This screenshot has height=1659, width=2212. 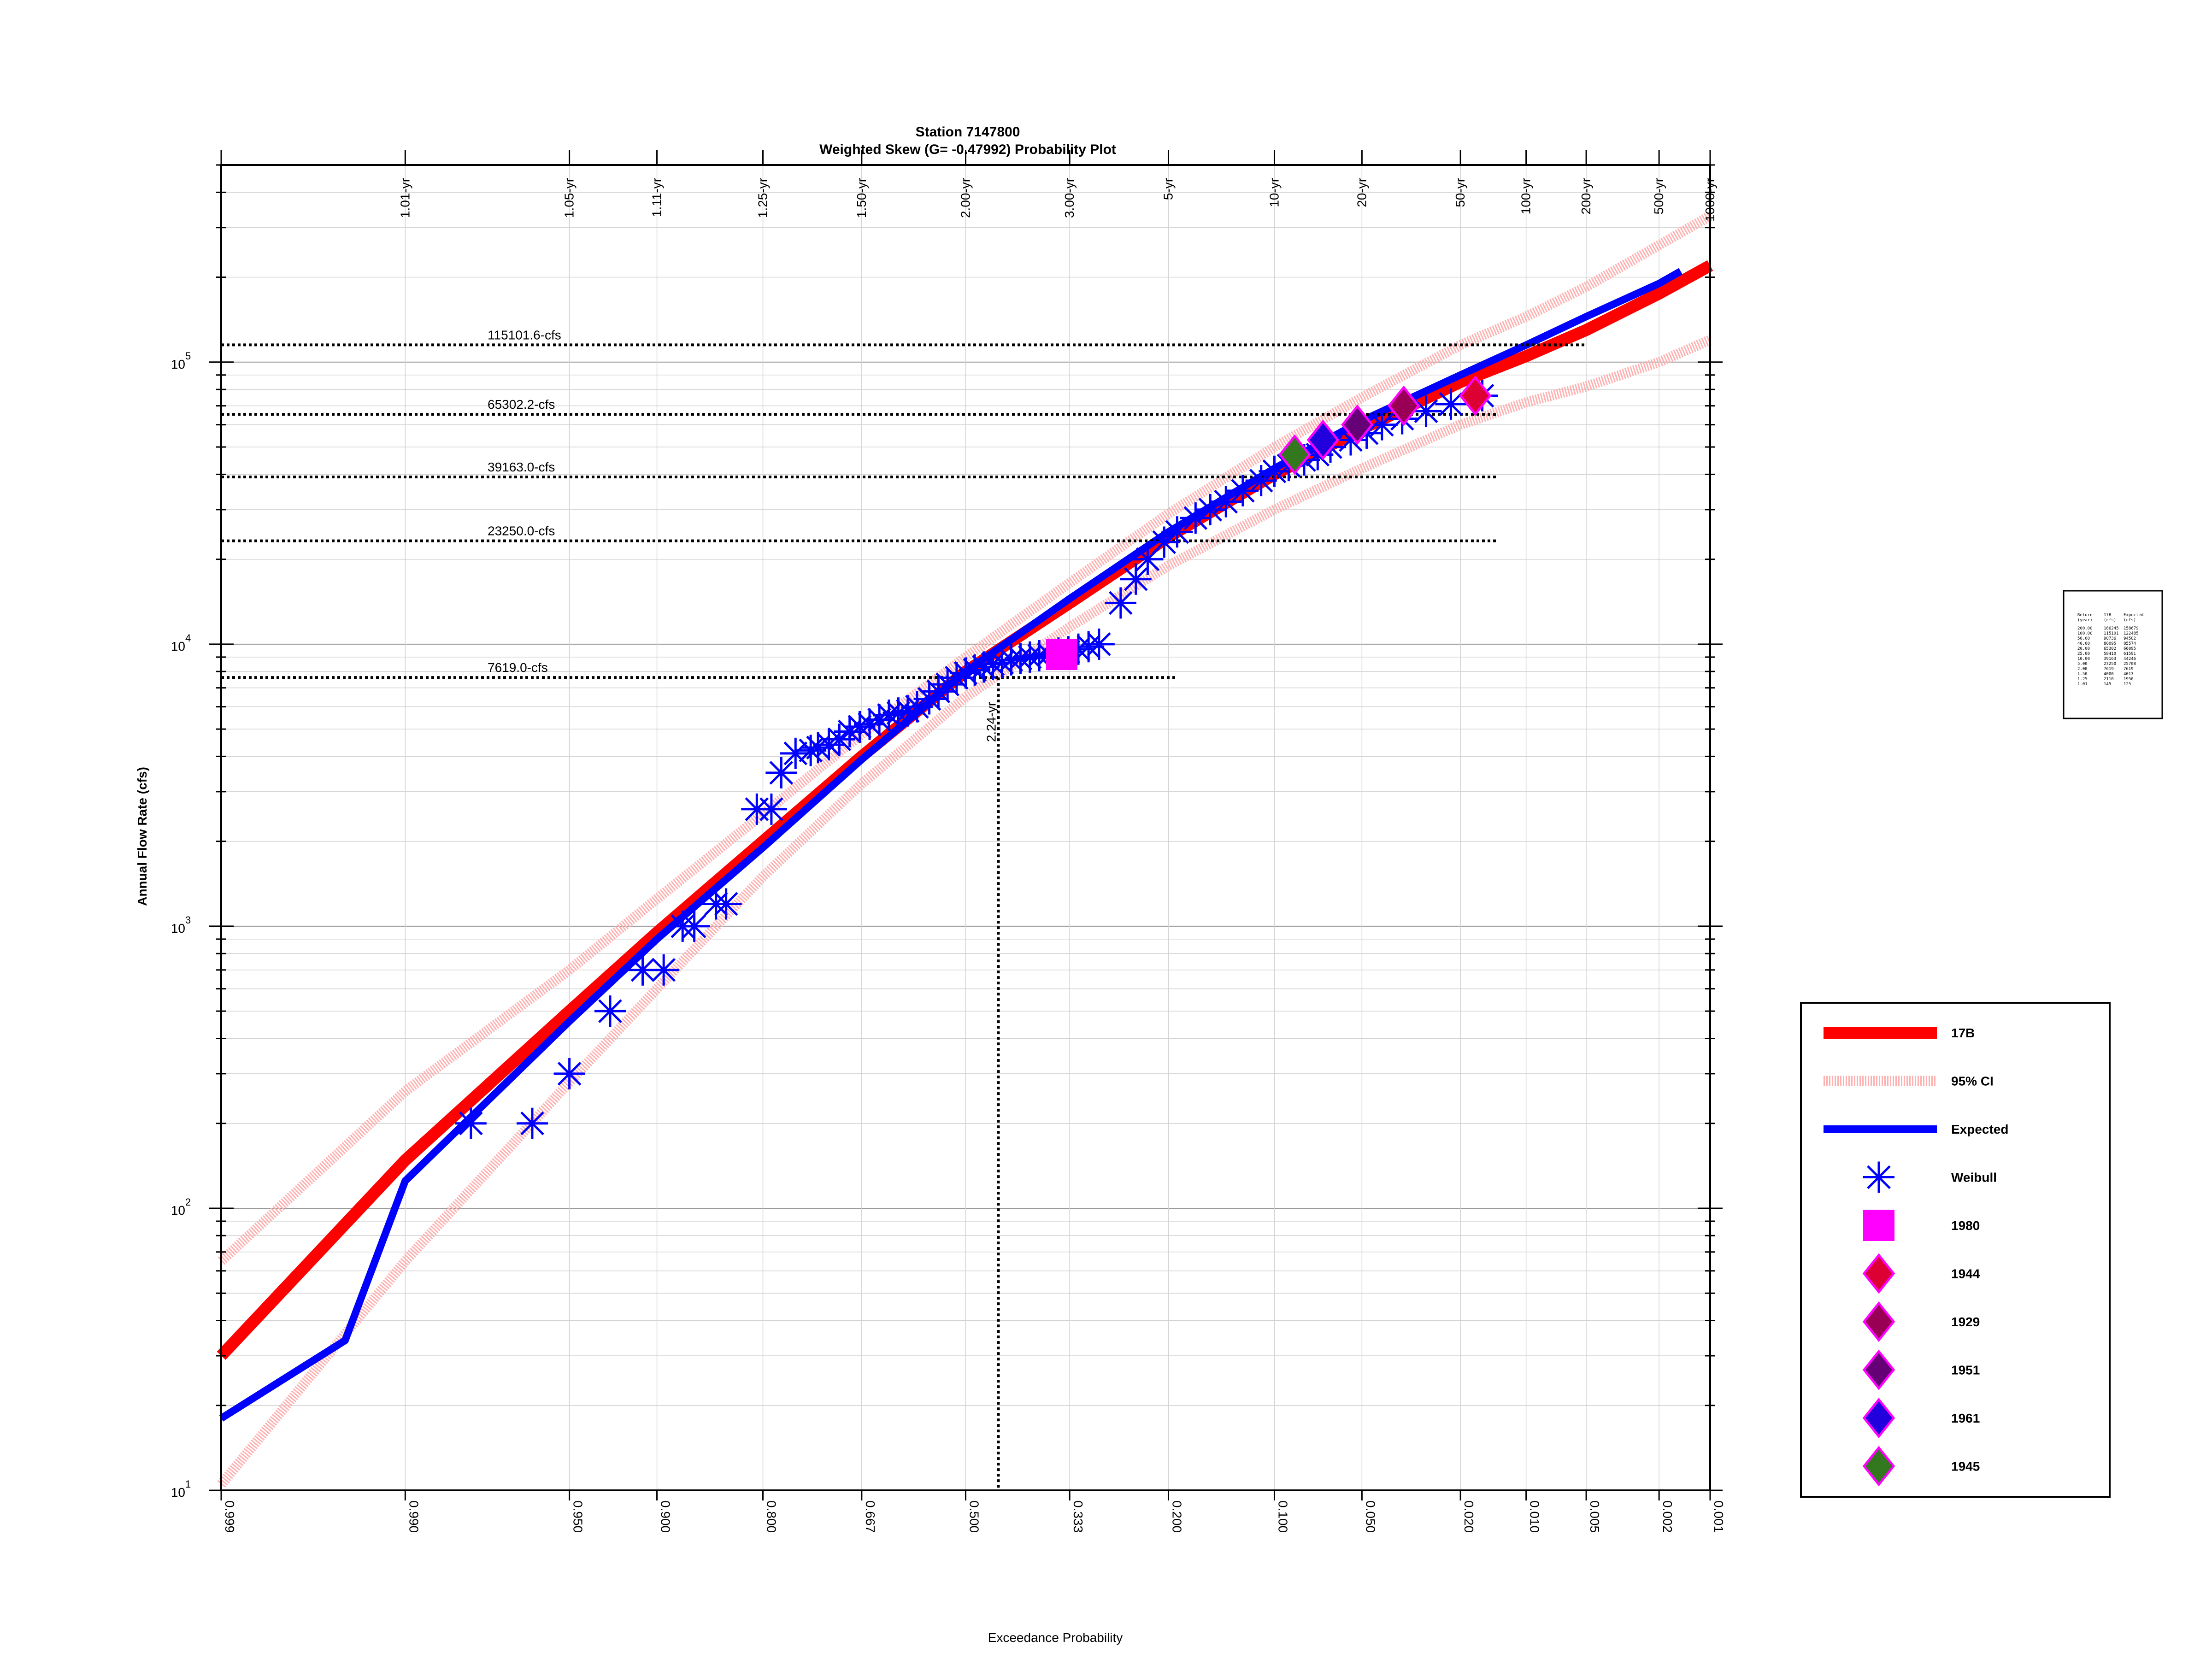 What do you see at coordinates (1965, 1370) in the screenshot?
I see `legend-label: 1951` at bounding box center [1965, 1370].